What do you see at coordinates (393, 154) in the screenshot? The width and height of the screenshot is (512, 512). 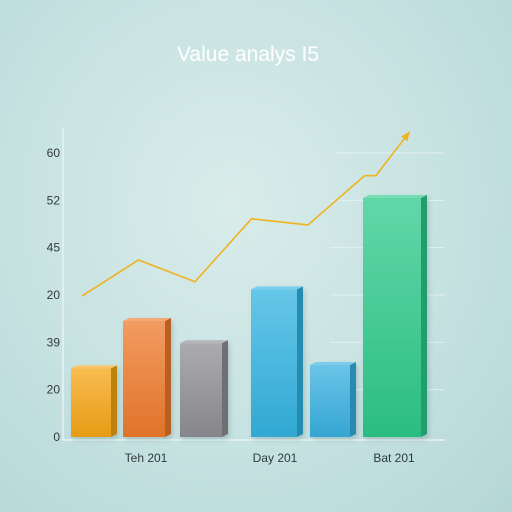 I see `trend-line-tail` at bounding box center [393, 154].